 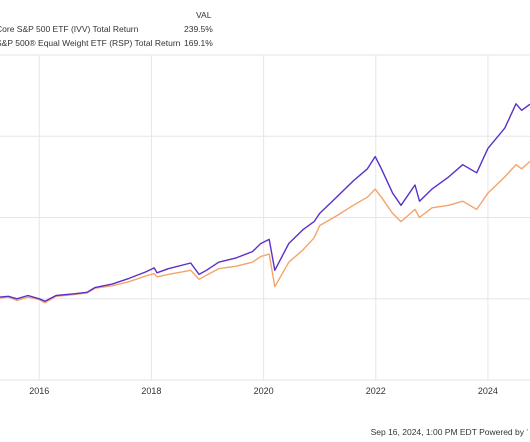 I want to click on x-tick-label: 2020, so click(x=264, y=391).